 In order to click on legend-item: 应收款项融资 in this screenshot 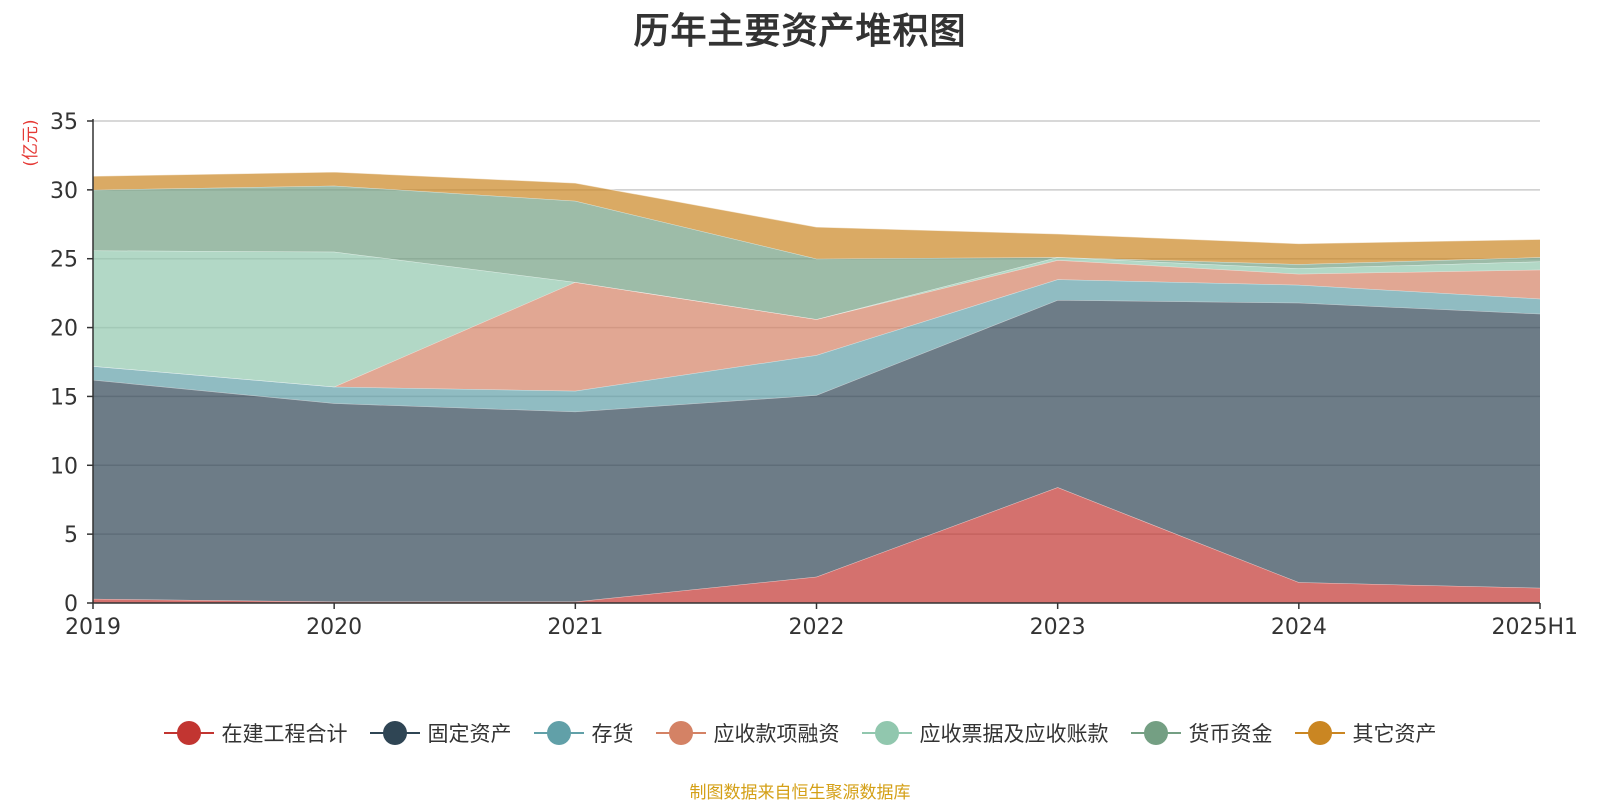, I will do `click(747, 733)`.